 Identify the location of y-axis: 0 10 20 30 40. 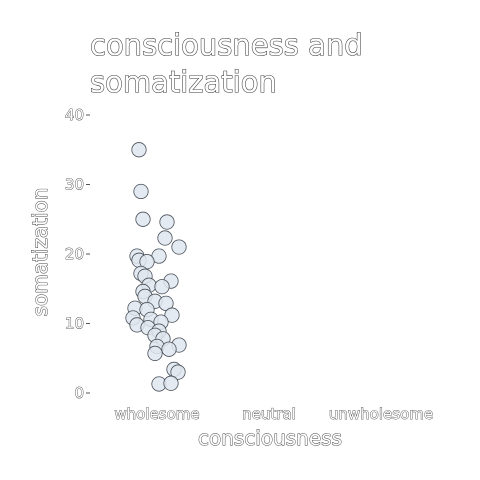
(77, 254).